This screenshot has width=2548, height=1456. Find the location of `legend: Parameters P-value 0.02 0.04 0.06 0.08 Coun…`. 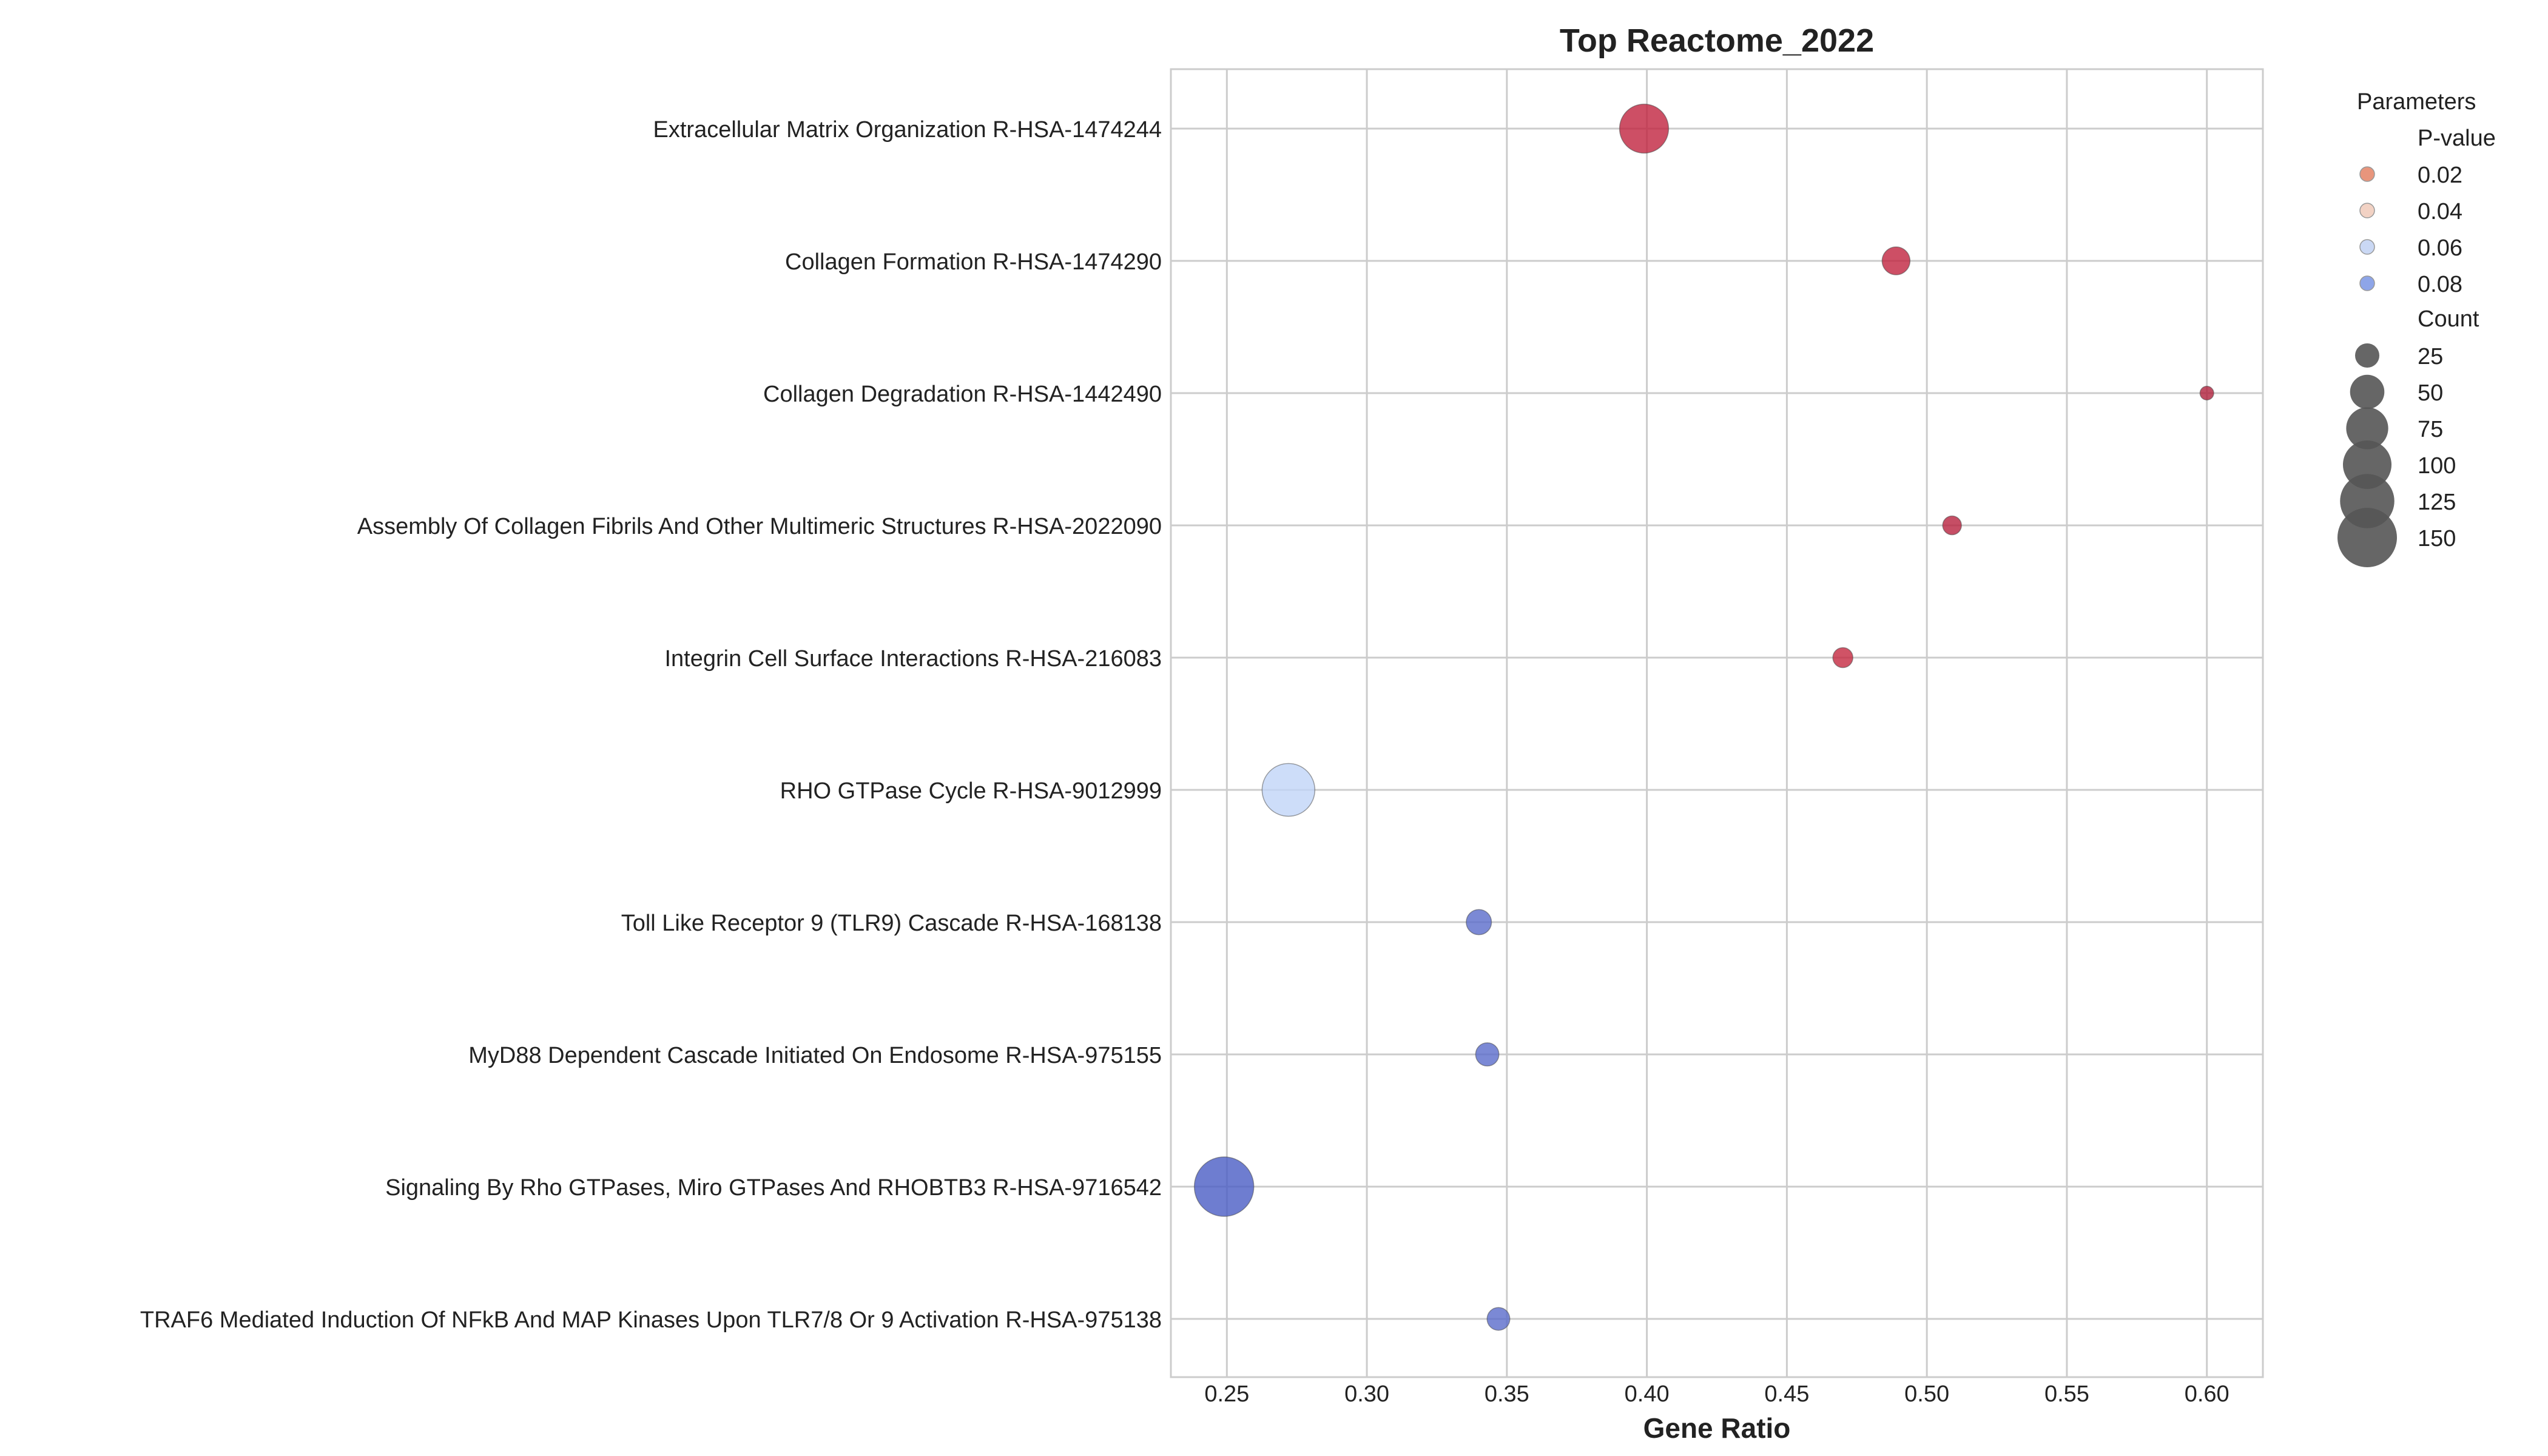

legend: Parameters P-value 0.02 0.04 0.06 0.08 Coun… is located at coordinates (2416, 328).